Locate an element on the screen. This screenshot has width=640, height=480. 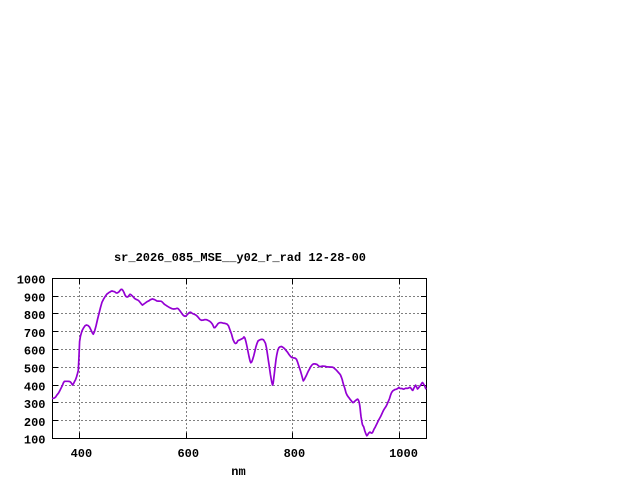
svg-text: 200 is located at coordinates (35, 423).